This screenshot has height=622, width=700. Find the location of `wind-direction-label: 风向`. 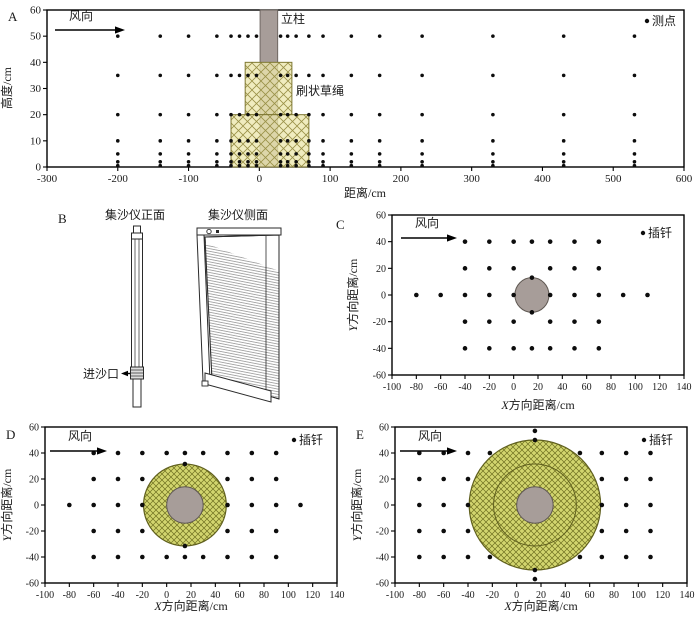

wind-direction-label: 风向 is located at coordinates (430, 435).